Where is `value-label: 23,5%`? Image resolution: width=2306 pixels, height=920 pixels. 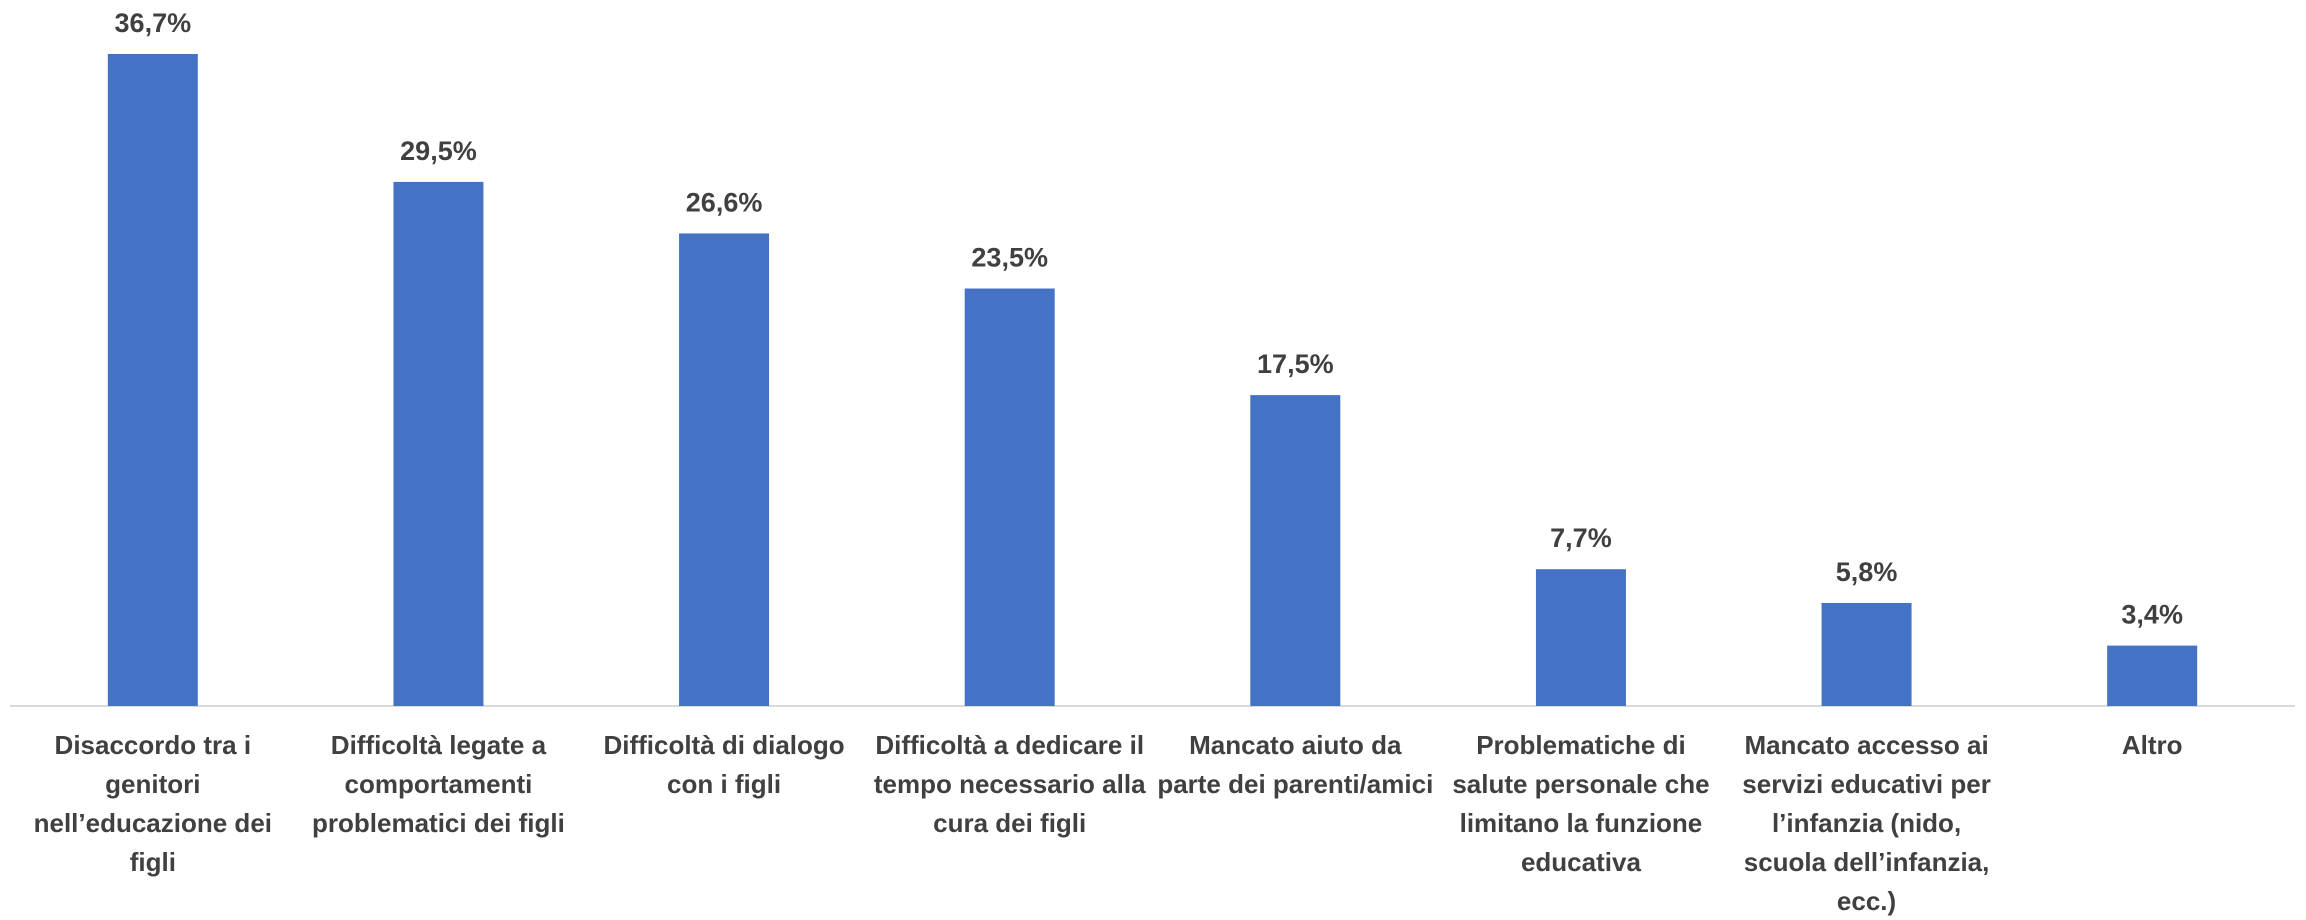
value-label: 23,5% is located at coordinates (1009, 258).